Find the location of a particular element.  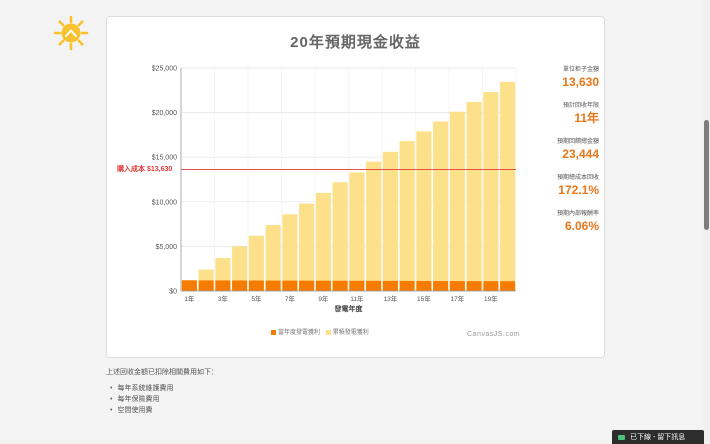

x-tick-label: 5年 is located at coordinates (256, 298).